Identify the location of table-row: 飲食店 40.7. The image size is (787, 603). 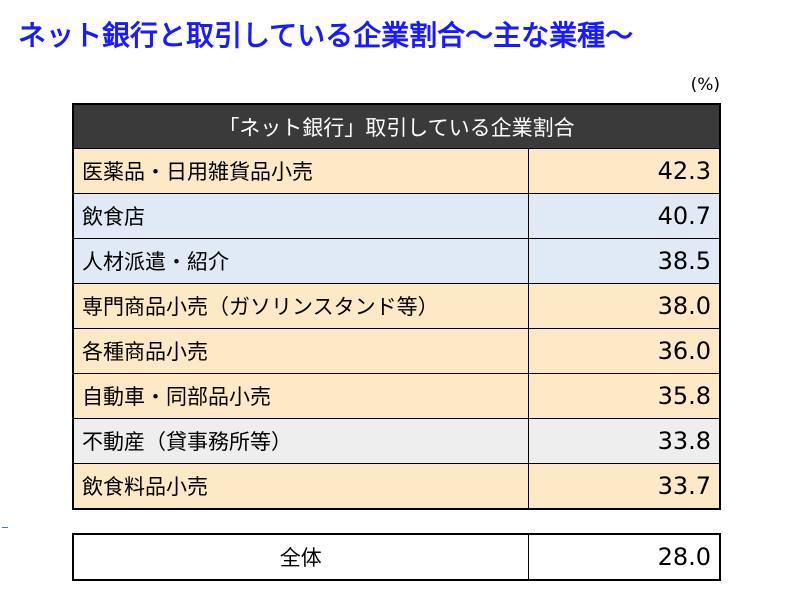
(396, 216).